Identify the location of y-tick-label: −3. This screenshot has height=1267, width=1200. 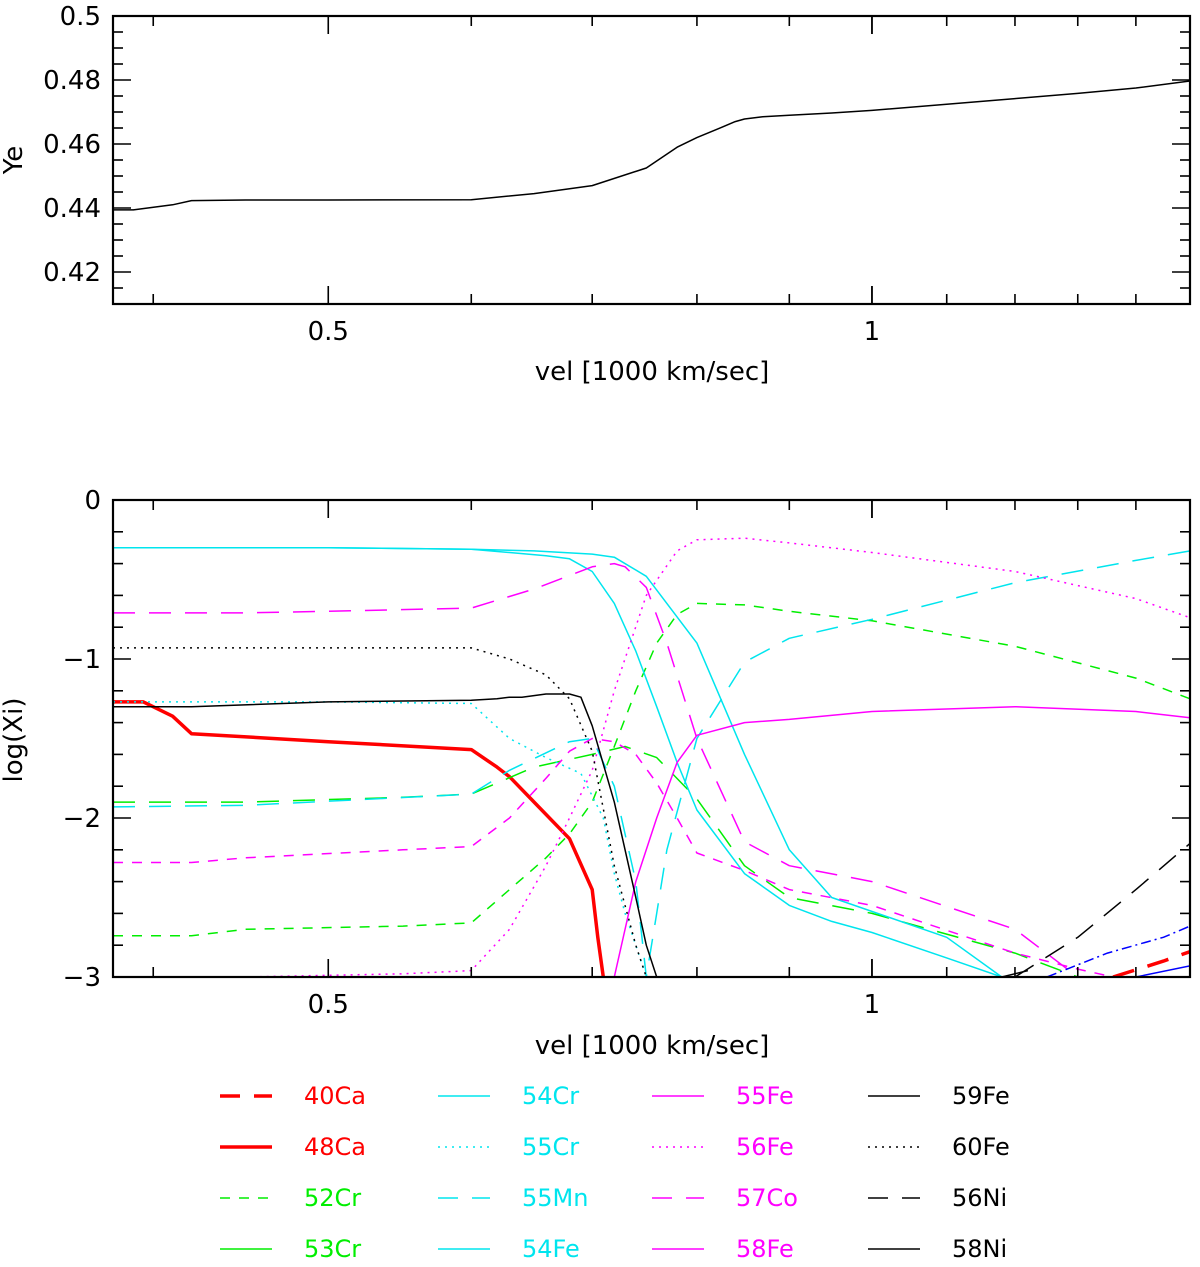
(82, 978).